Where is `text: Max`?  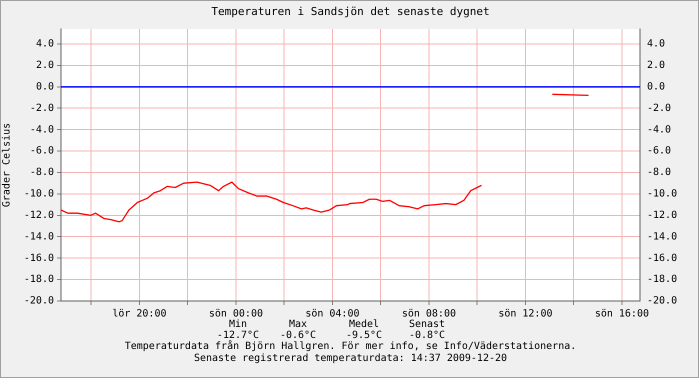 text: Max is located at coordinates (298, 324).